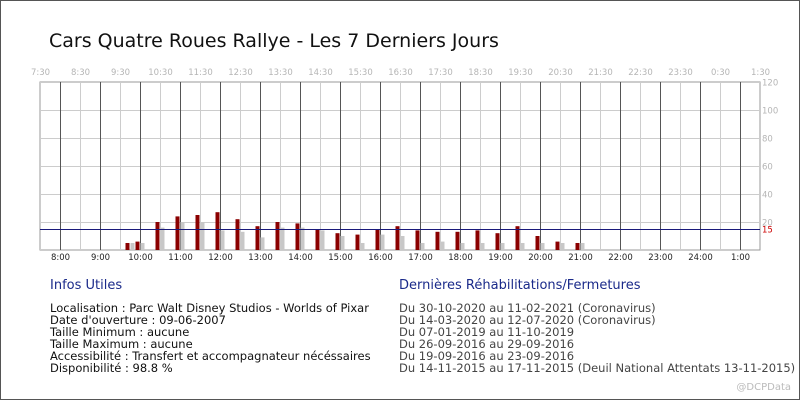 Image resolution: width=800 pixels, height=400 pixels. What do you see at coordinates (80, 73) in the screenshot?
I see `x-tick-top-label: 8:30` at bounding box center [80, 73].